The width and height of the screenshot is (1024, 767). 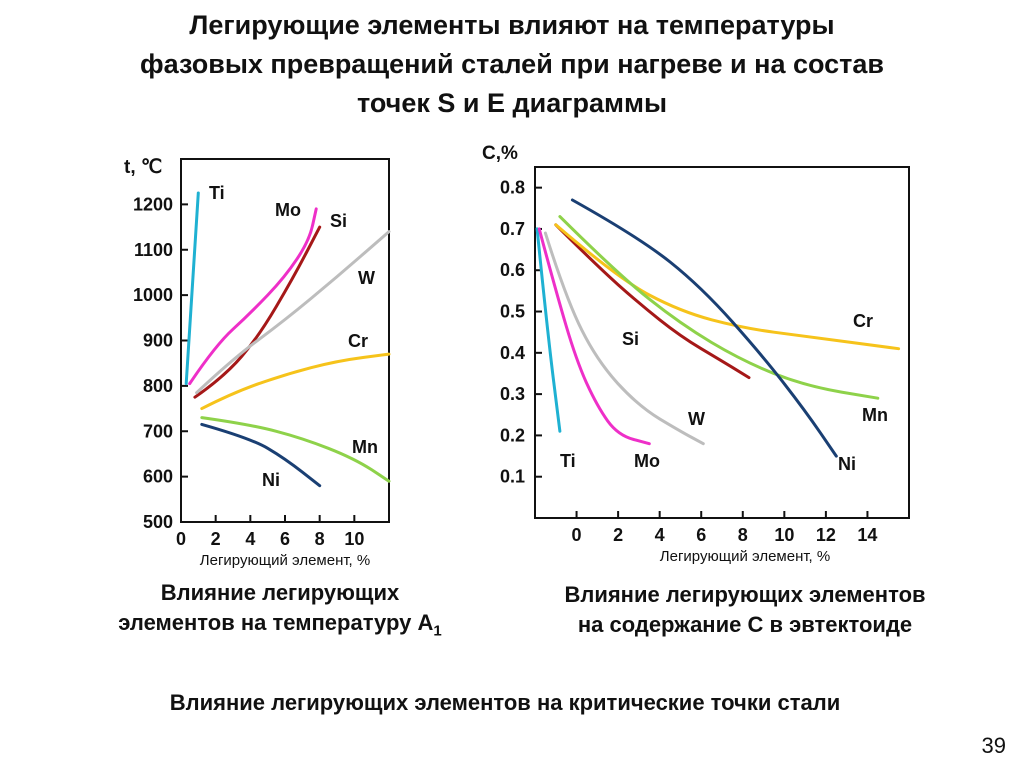 I want to click on caption-right-line-2: на содержание С в эвтектоиде, so click(x=745, y=624).